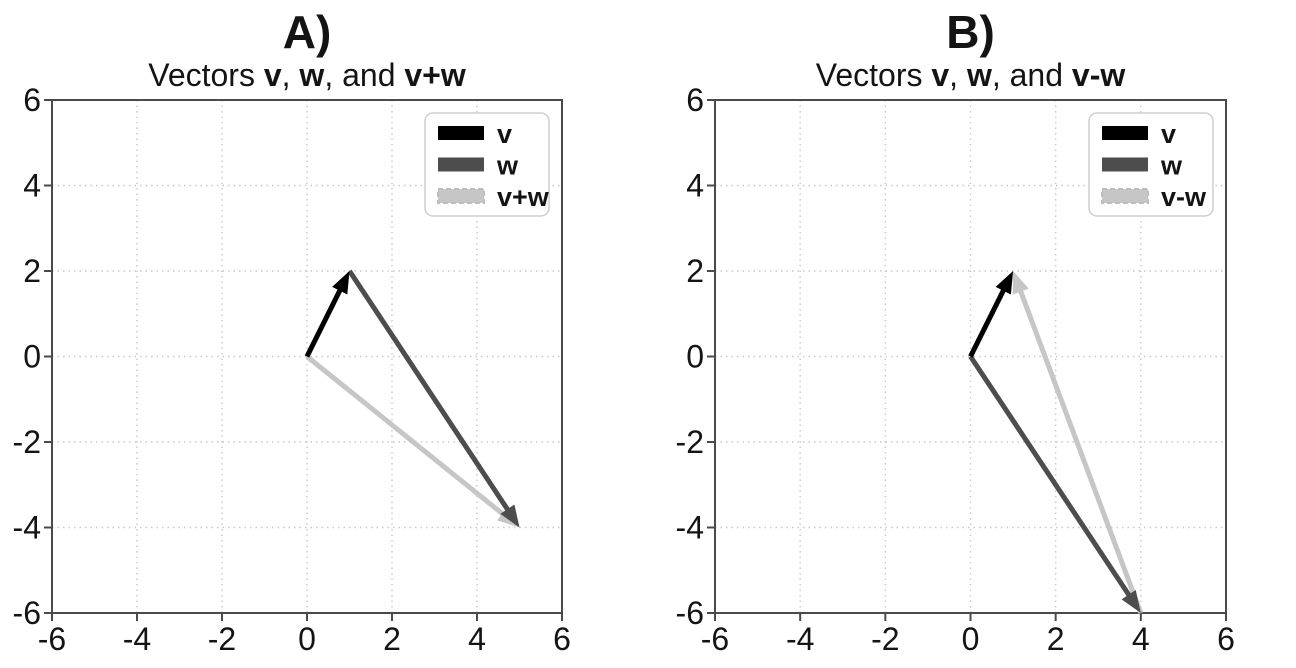 This screenshot has width=1296, height=668. What do you see at coordinates (1098, 75) in the screenshot?
I see `subtitle-part: v-w` at bounding box center [1098, 75].